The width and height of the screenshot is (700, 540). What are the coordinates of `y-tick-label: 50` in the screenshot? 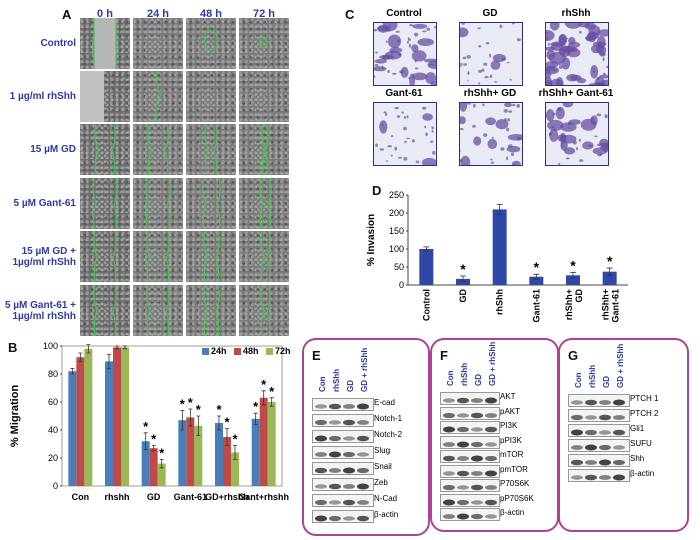 It's located at (399, 267).